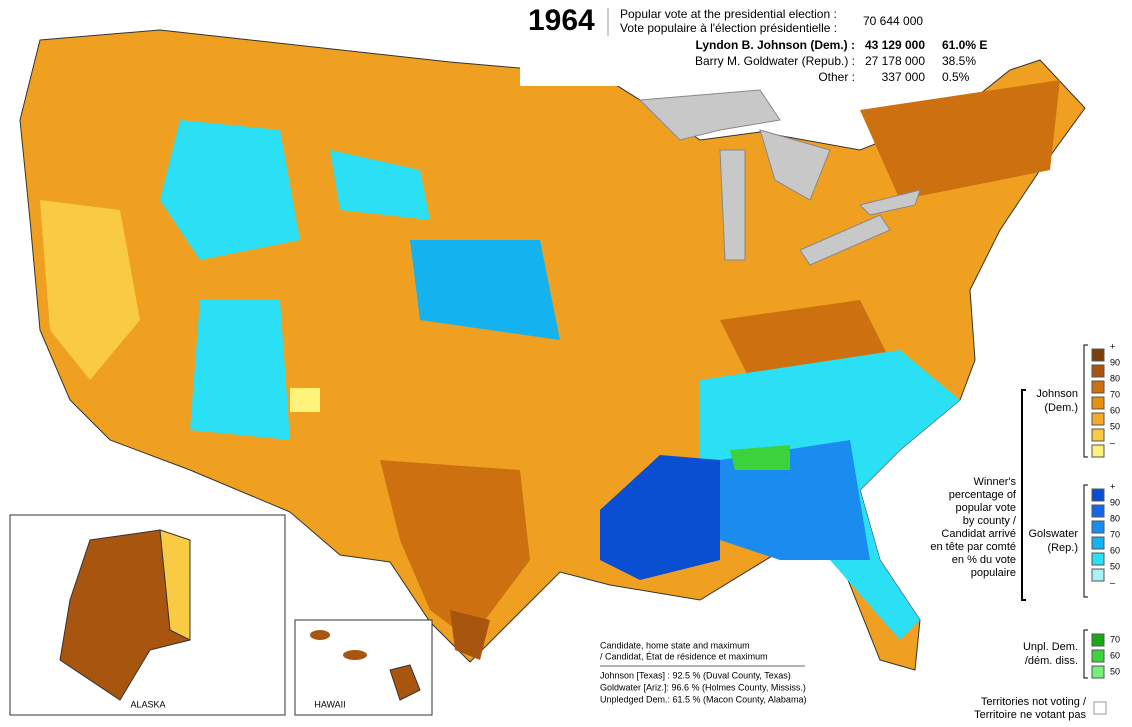 This screenshot has height=727, width=1132. What do you see at coordinates (973, 547) in the screenshot?
I see `legend-description: en tête par comté` at bounding box center [973, 547].